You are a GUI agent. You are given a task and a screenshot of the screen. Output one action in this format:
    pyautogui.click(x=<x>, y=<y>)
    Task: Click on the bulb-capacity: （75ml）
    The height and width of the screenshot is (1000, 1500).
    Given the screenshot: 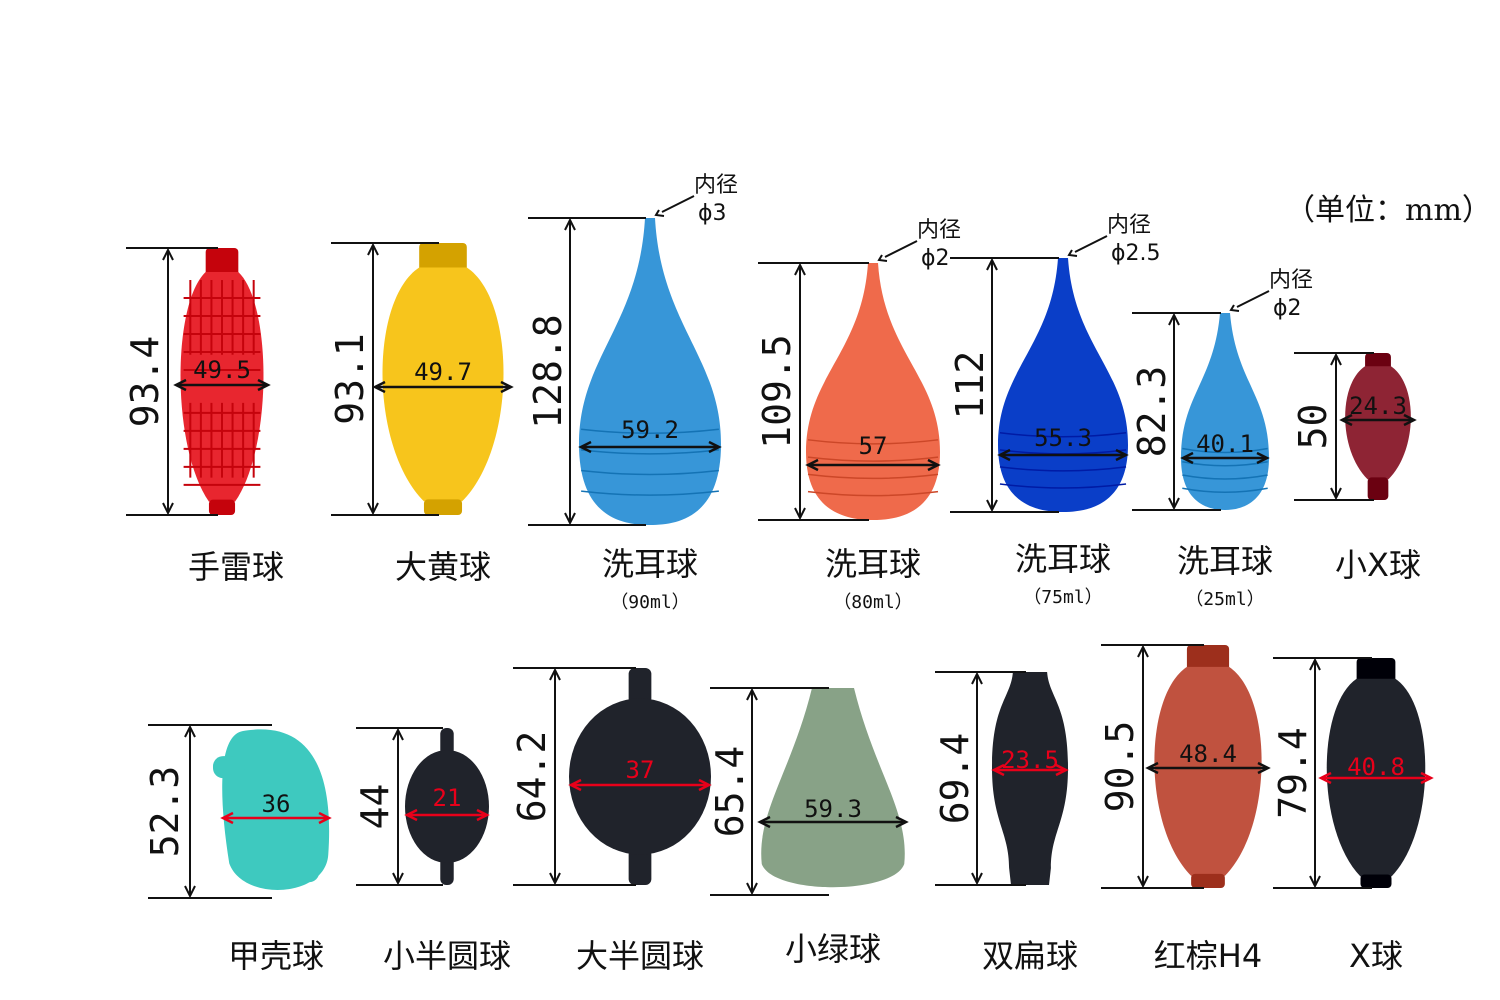 What is the action you would take?
    pyautogui.click(x=1062, y=597)
    